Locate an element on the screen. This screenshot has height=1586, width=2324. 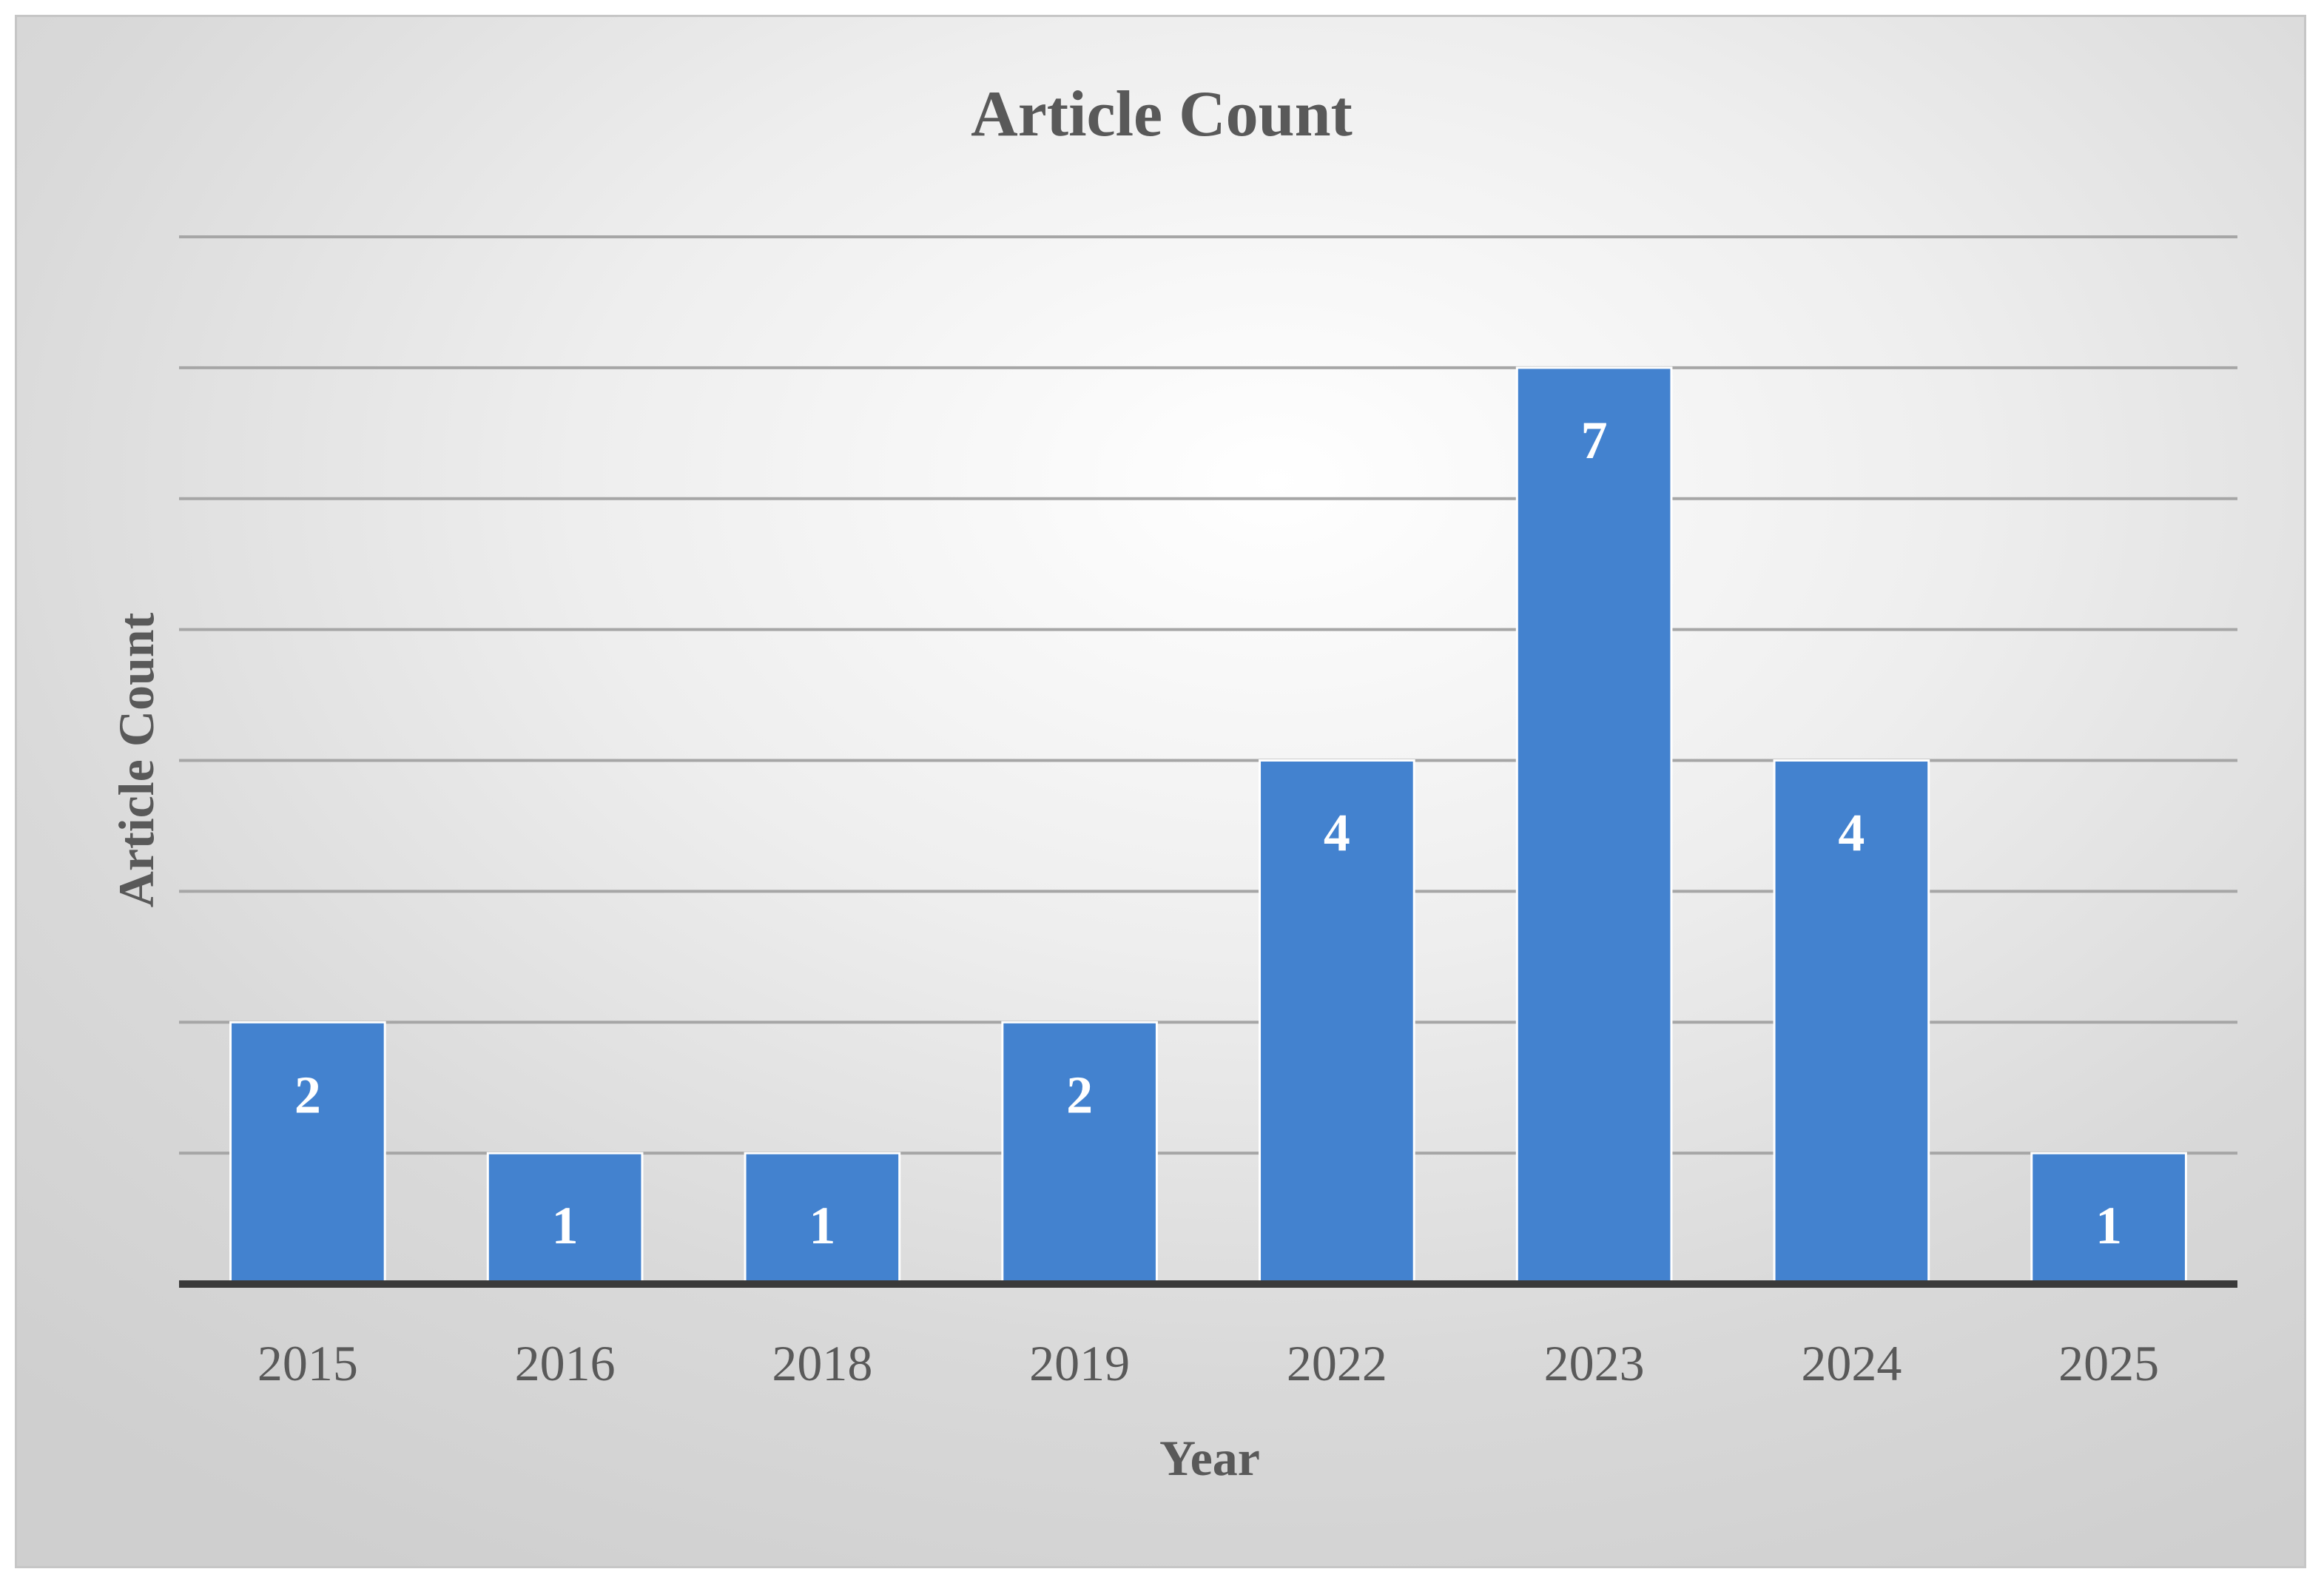
data-label: 7 is located at coordinates (1594, 440).